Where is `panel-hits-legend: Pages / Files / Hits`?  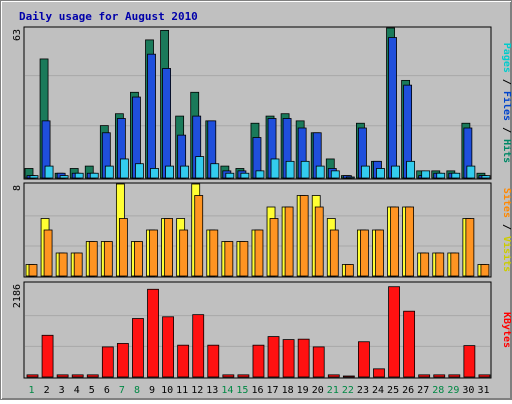
panel-hits-legend: Pages / Files / Hits is located at coordinates (506, 103).